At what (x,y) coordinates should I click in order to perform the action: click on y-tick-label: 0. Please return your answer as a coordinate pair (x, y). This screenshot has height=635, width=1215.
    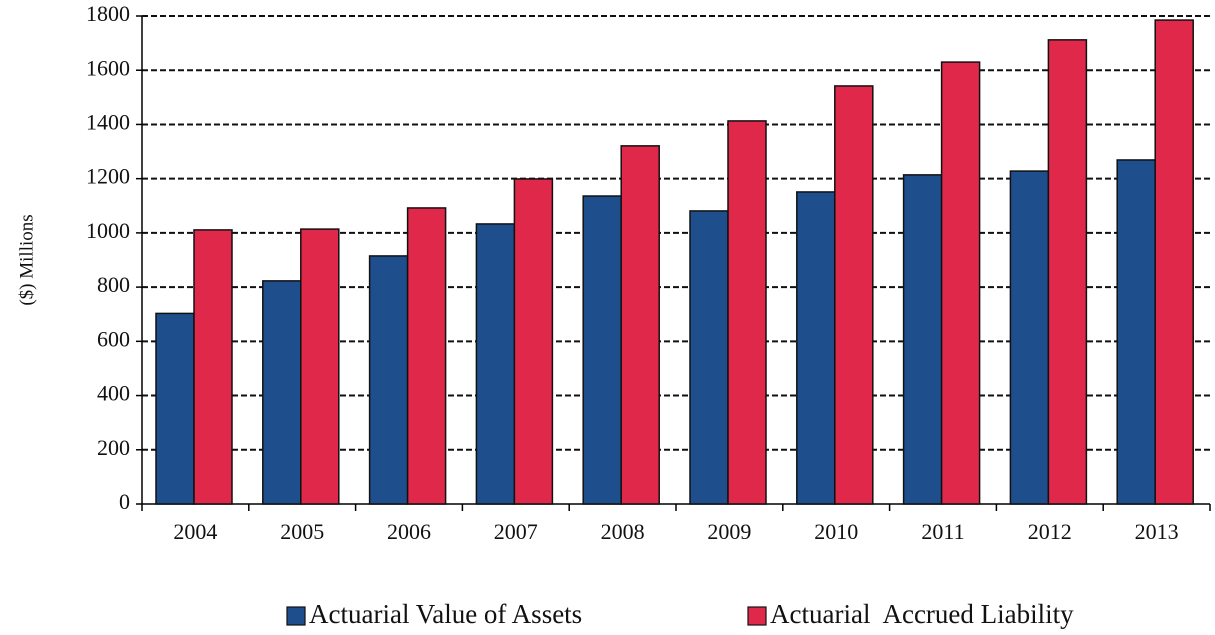
    Looking at the image, I should click on (124, 501).